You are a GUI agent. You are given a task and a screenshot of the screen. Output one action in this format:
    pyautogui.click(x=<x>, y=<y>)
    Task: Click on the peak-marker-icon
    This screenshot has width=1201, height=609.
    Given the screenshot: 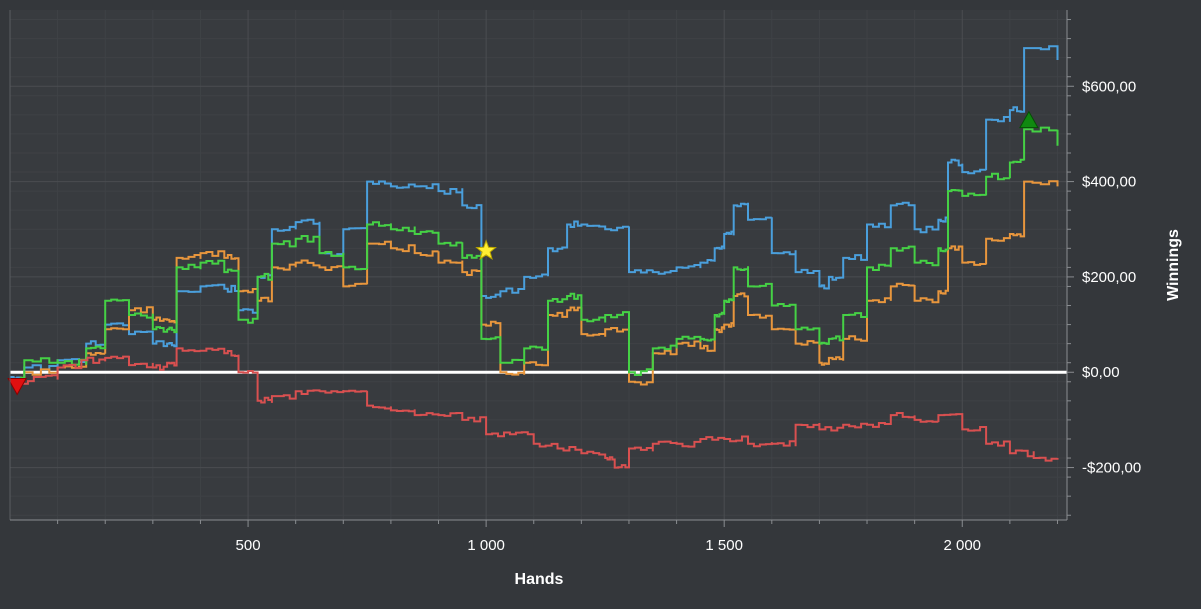 What is the action you would take?
    pyautogui.click(x=1029, y=119)
    